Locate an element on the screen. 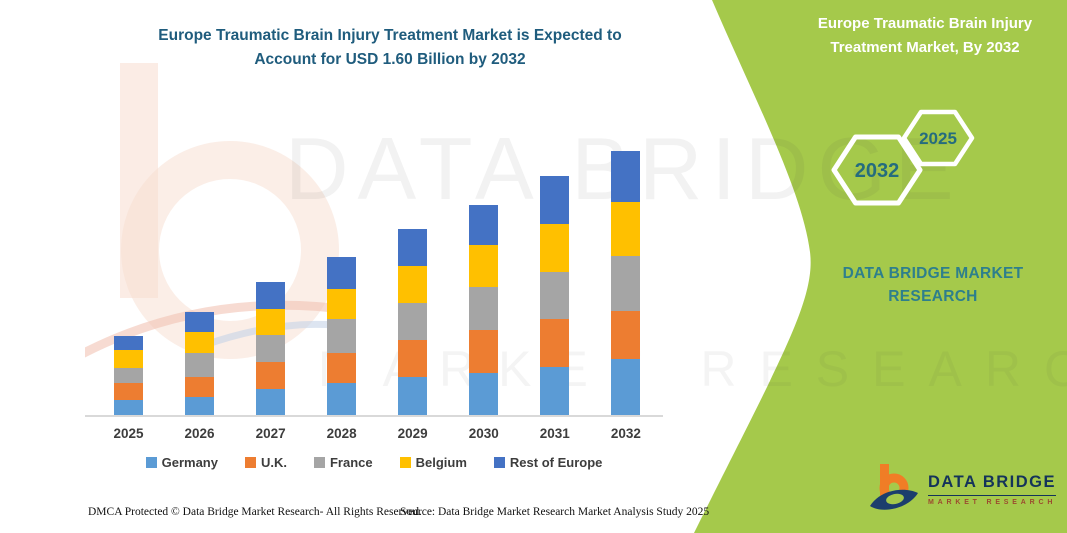 The image size is (1067, 533). bar-segment-belgium-2029 is located at coordinates (413, 284).